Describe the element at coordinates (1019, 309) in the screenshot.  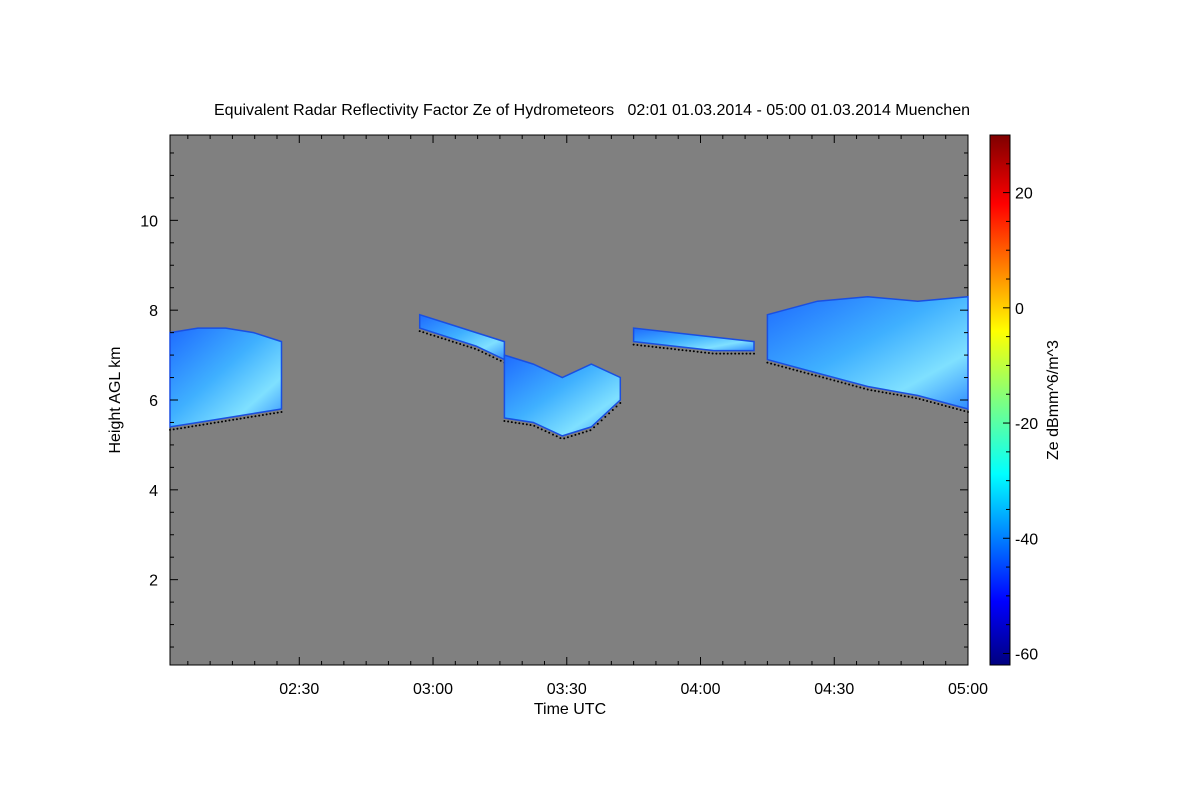
I see `colorbar-tick-label: 0` at that location.